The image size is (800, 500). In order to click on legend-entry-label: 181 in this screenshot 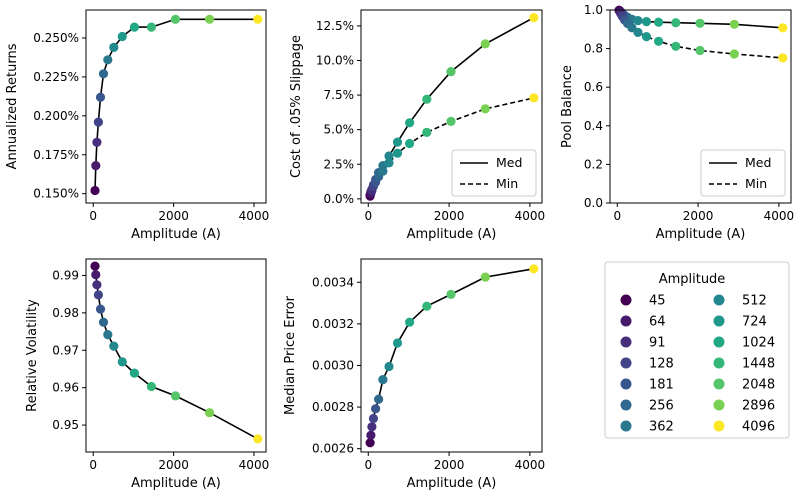, I will do `click(661, 385)`.